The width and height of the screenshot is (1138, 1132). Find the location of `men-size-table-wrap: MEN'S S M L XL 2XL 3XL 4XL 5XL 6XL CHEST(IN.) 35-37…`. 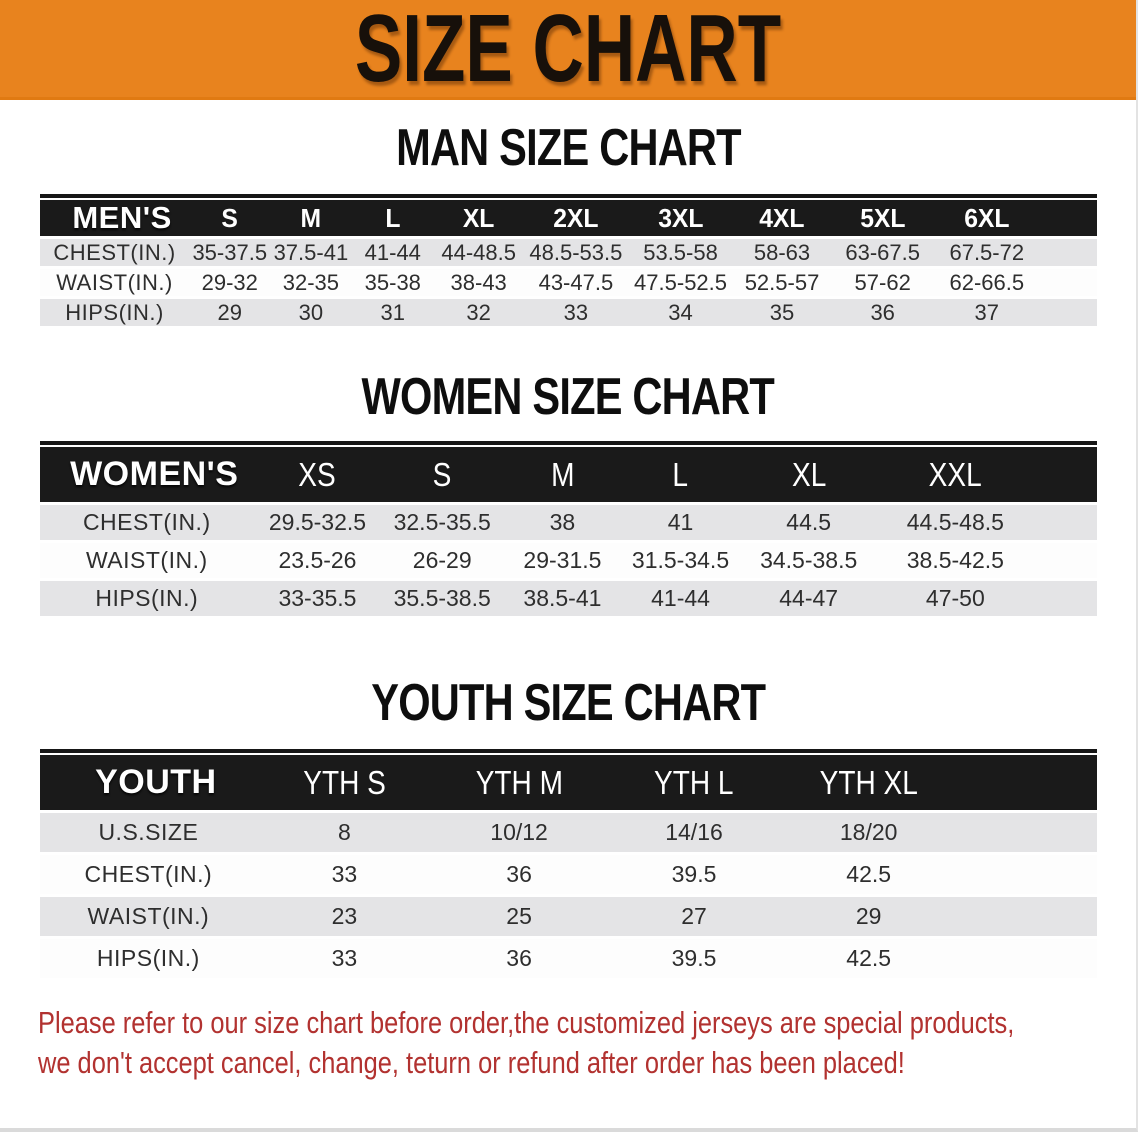

men-size-table-wrap: MEN'S S M L XL 2XL 3XL 4XL 5XL 6XL CHEST(IN.) 35-37… is located at coordinates (568, 261).